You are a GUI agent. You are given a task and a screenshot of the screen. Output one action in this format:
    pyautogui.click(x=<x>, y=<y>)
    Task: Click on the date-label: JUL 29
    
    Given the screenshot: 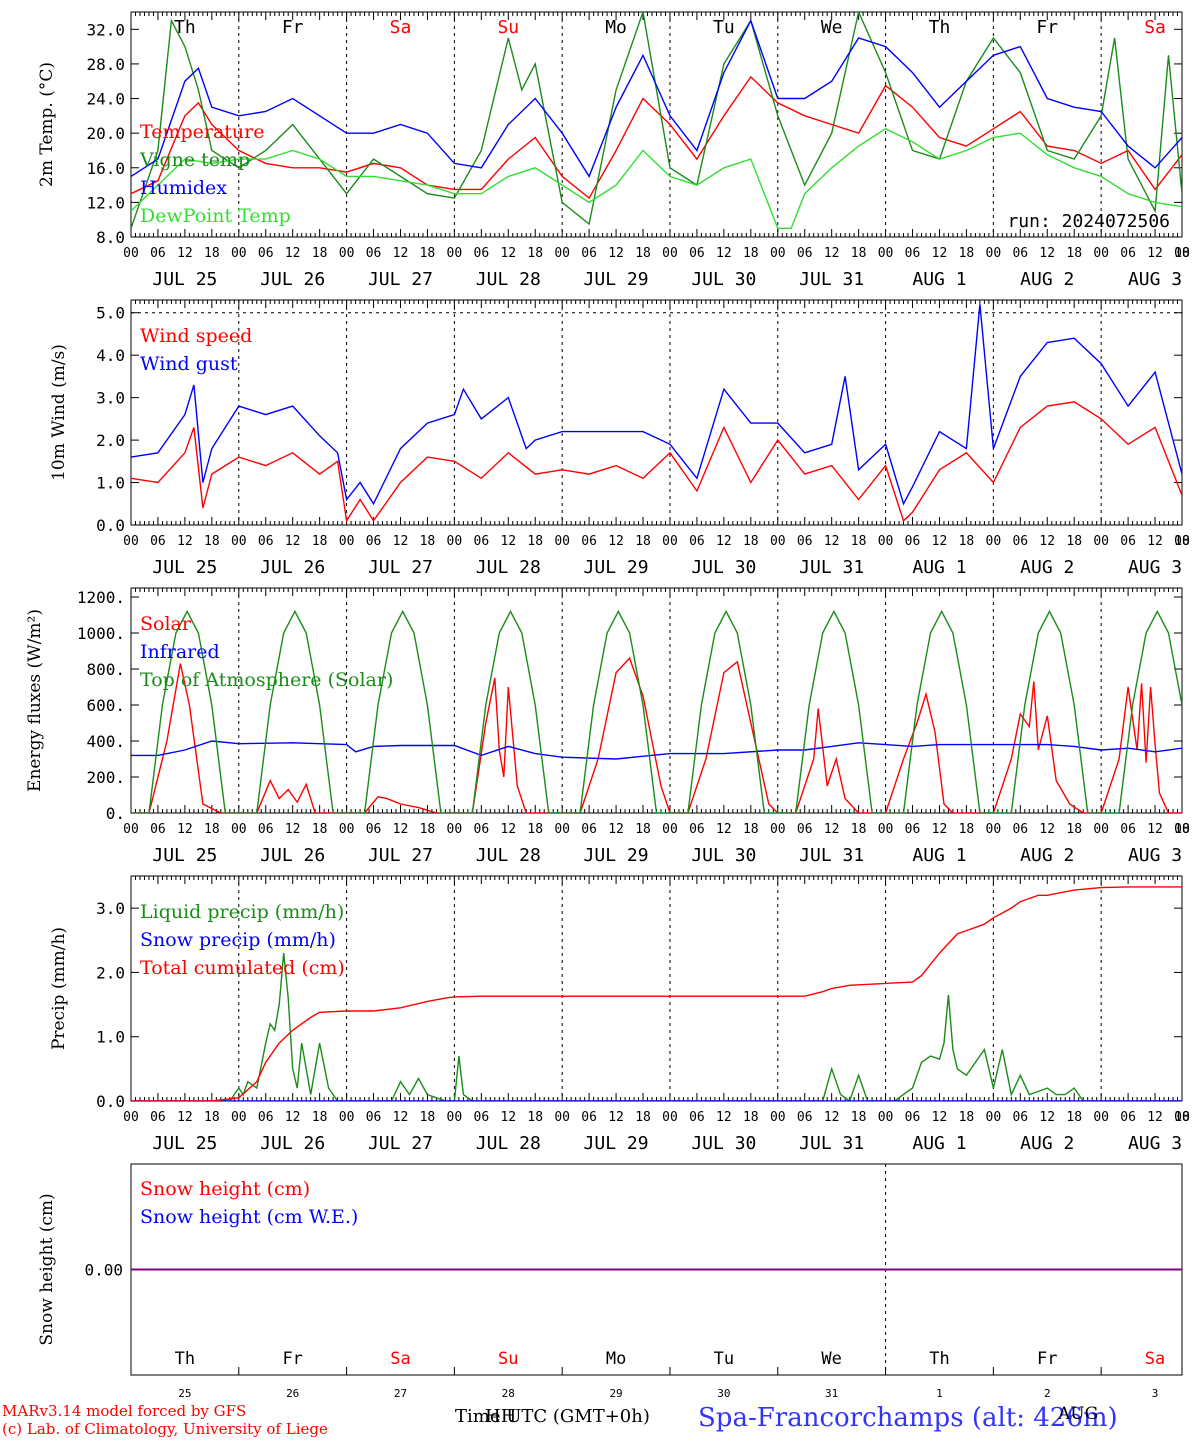 What is the action you would take?
    pyautogui.click(x=616, y=279)
    